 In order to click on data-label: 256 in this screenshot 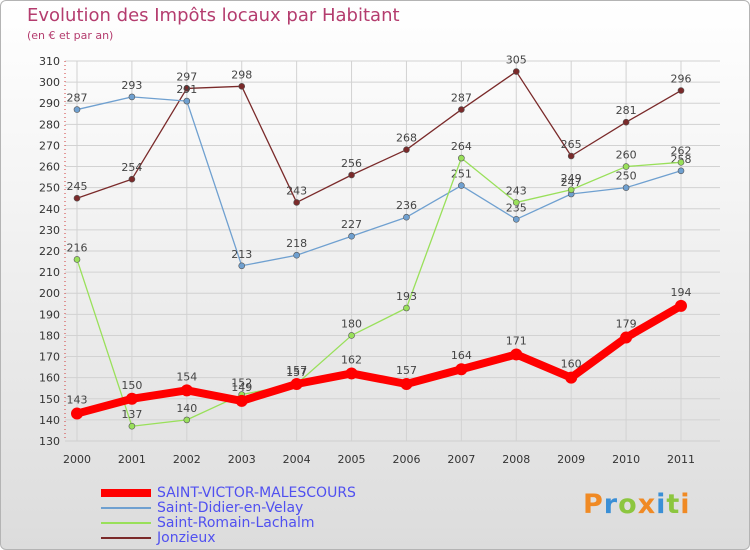, I will do `click(351, 163)`.